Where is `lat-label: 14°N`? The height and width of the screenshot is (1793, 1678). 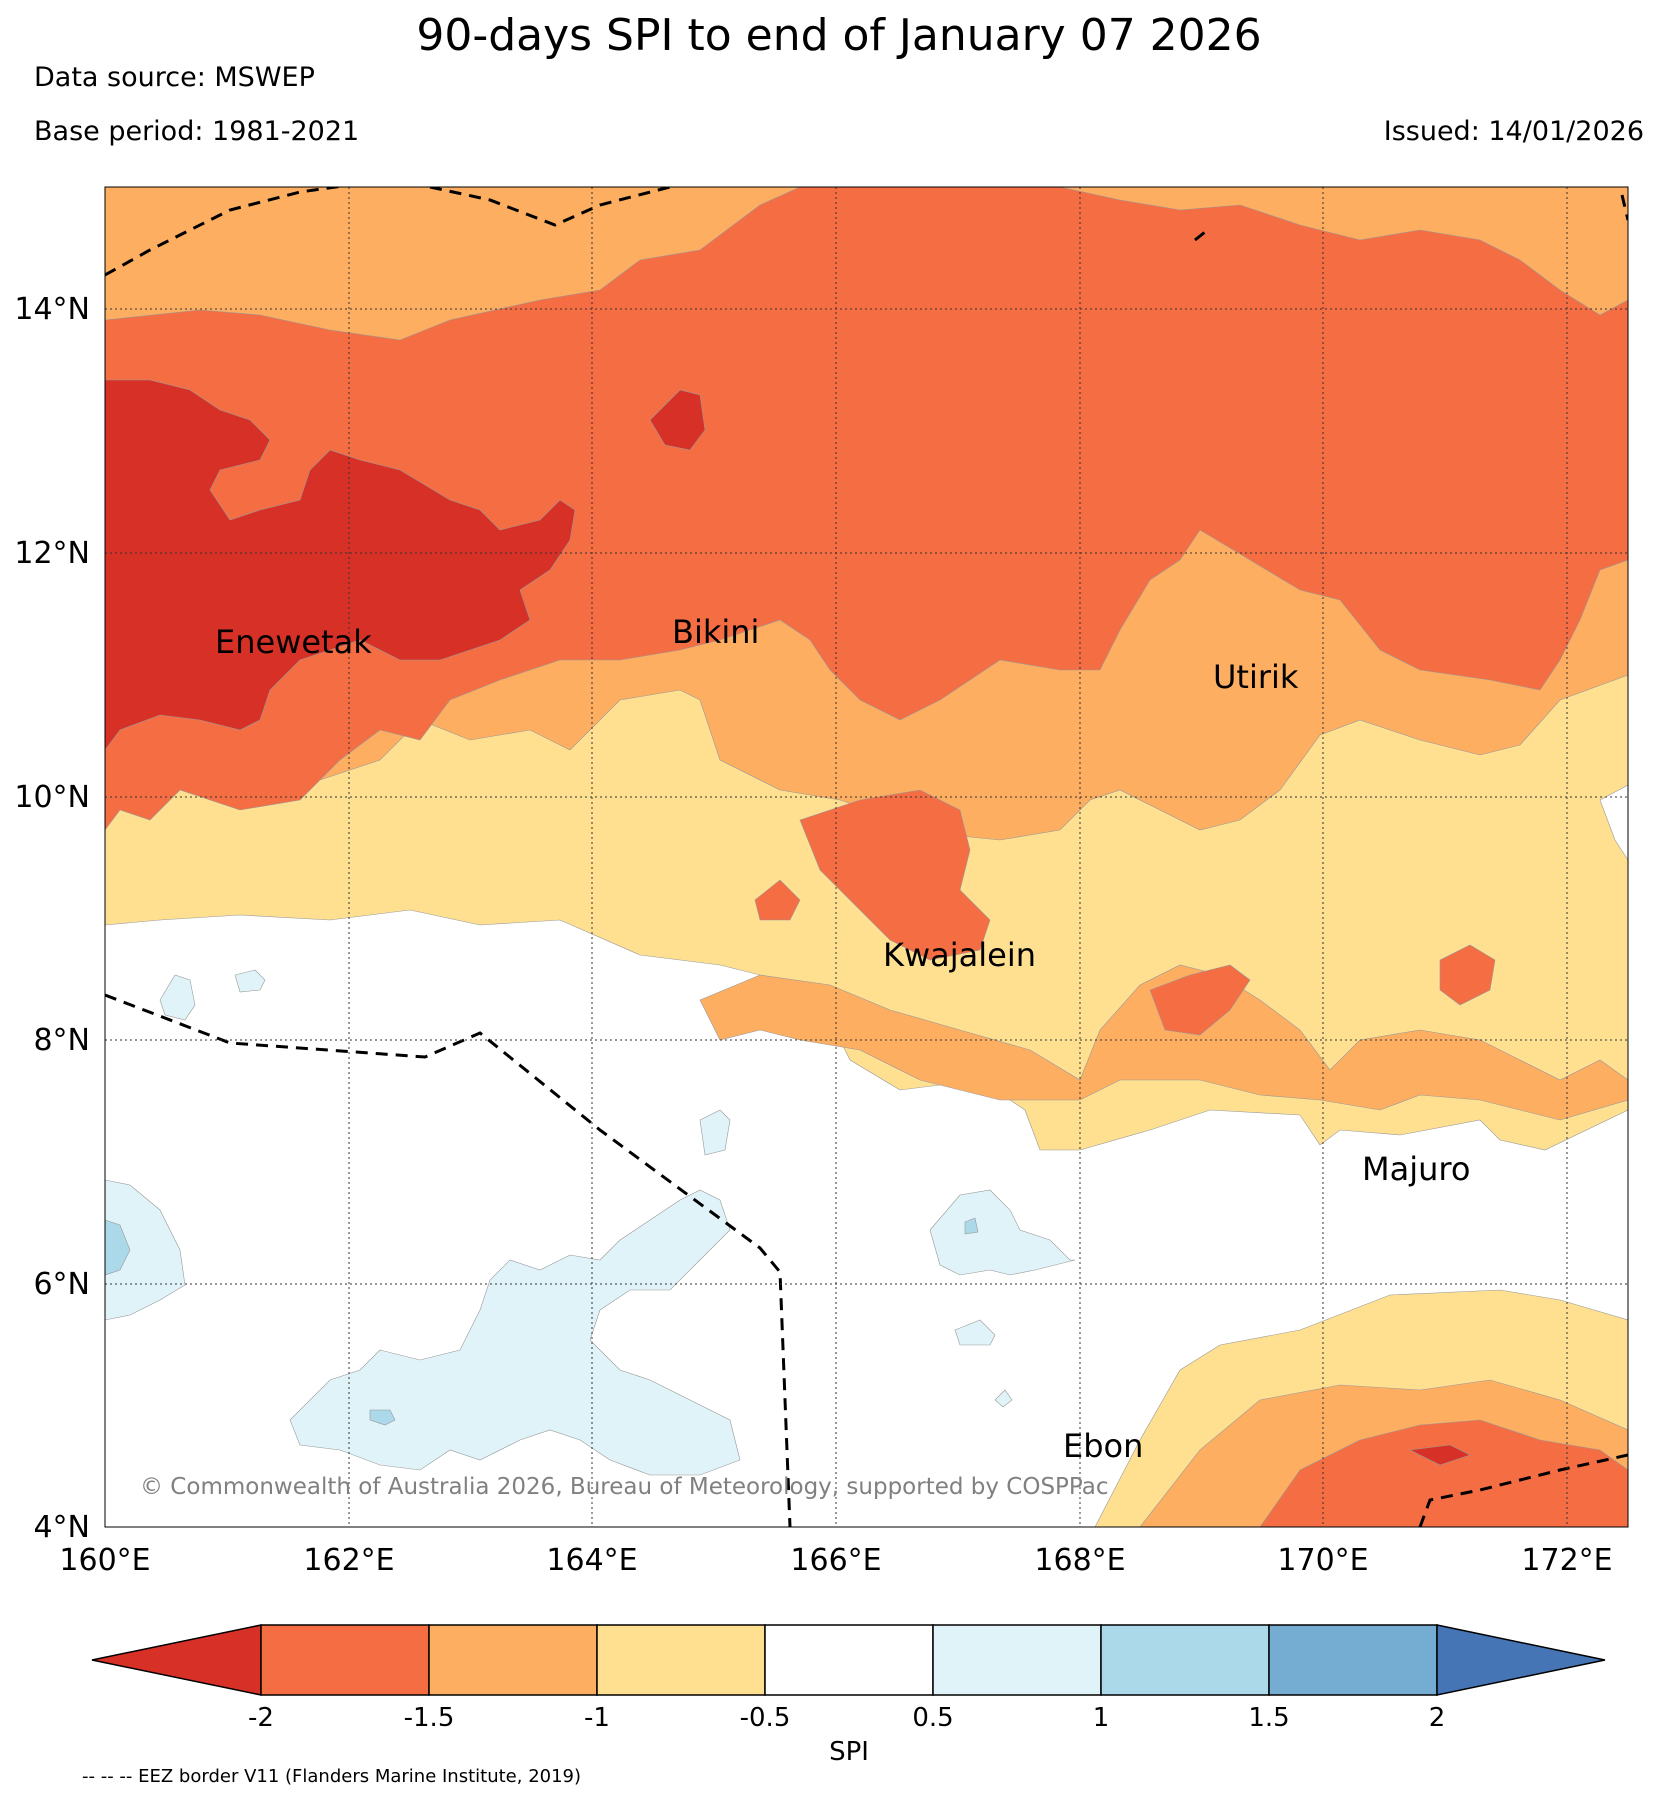
lat-label: 14°N is located at coordinates (52, 309).